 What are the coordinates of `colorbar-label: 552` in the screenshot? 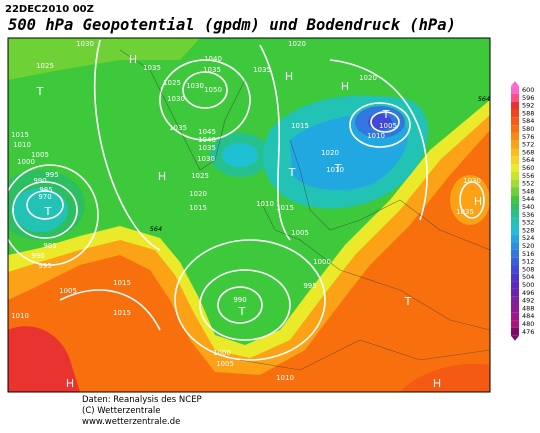 It's located at (528, 184).